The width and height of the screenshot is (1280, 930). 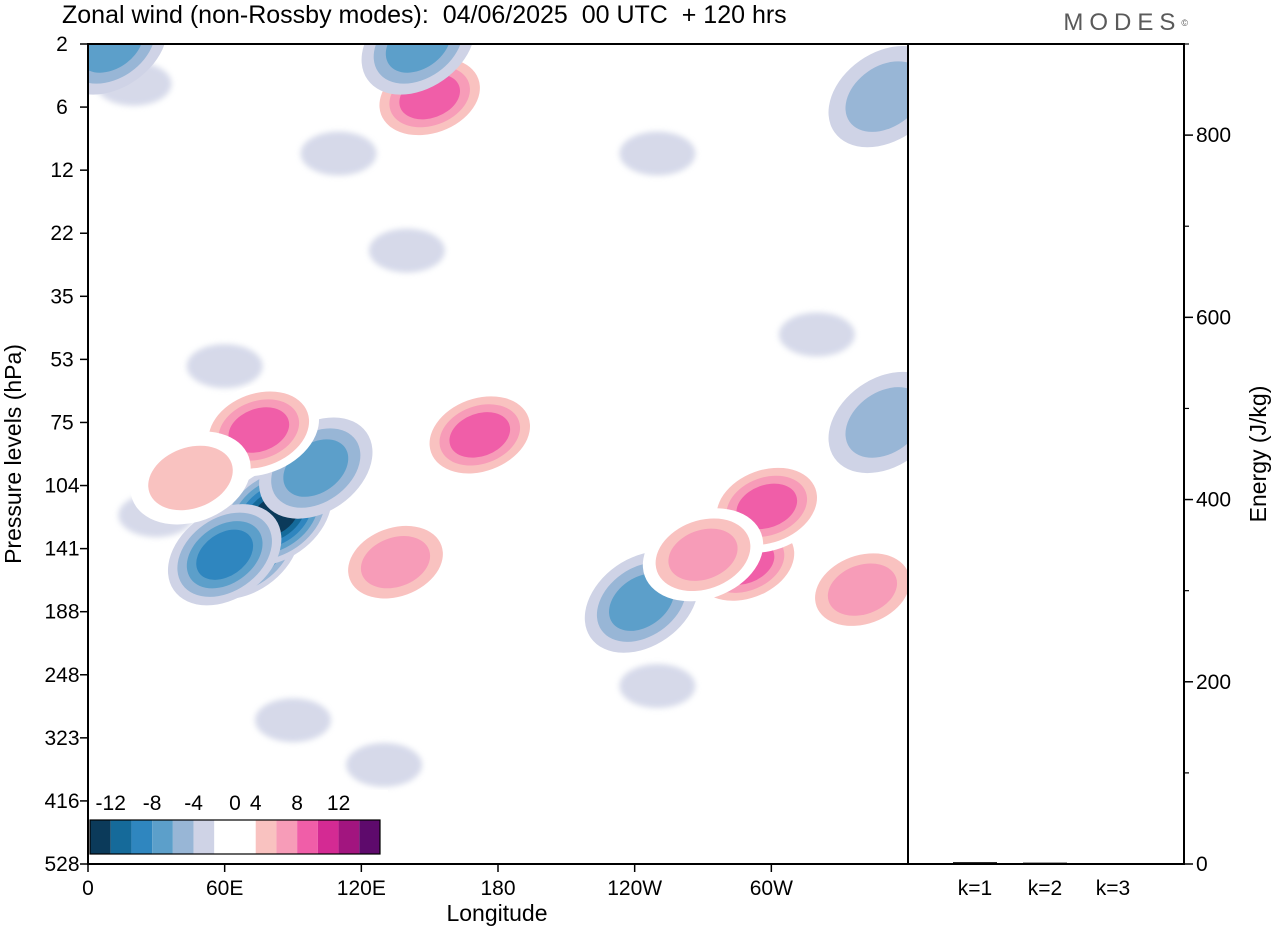 I want to click on energy-bars, so click(x=1044, y=863).